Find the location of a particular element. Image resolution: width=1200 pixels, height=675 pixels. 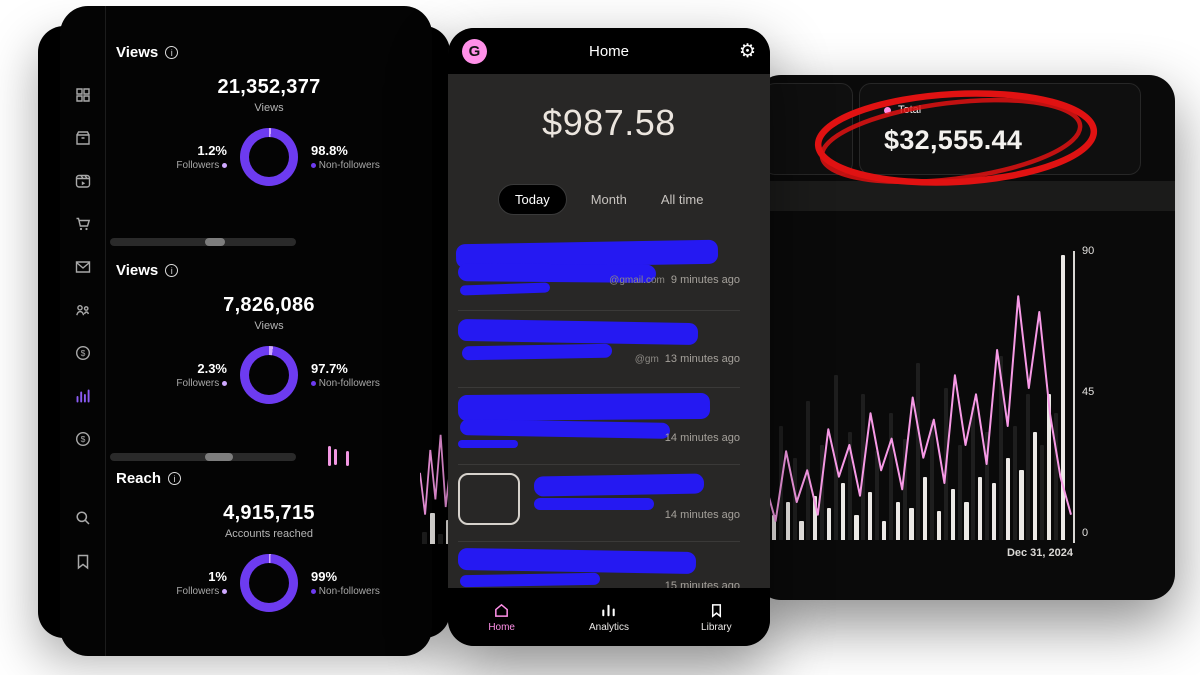

nav-analytics: Analytics is located at coordinates (608, 617).